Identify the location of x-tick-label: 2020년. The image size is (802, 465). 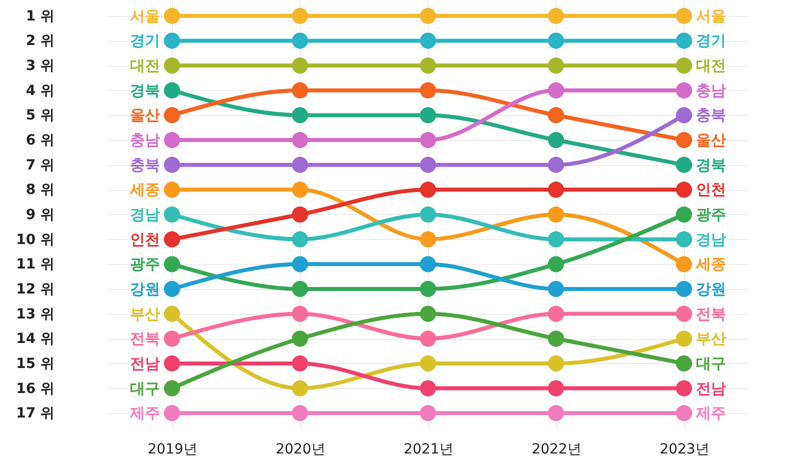
(301, 450).